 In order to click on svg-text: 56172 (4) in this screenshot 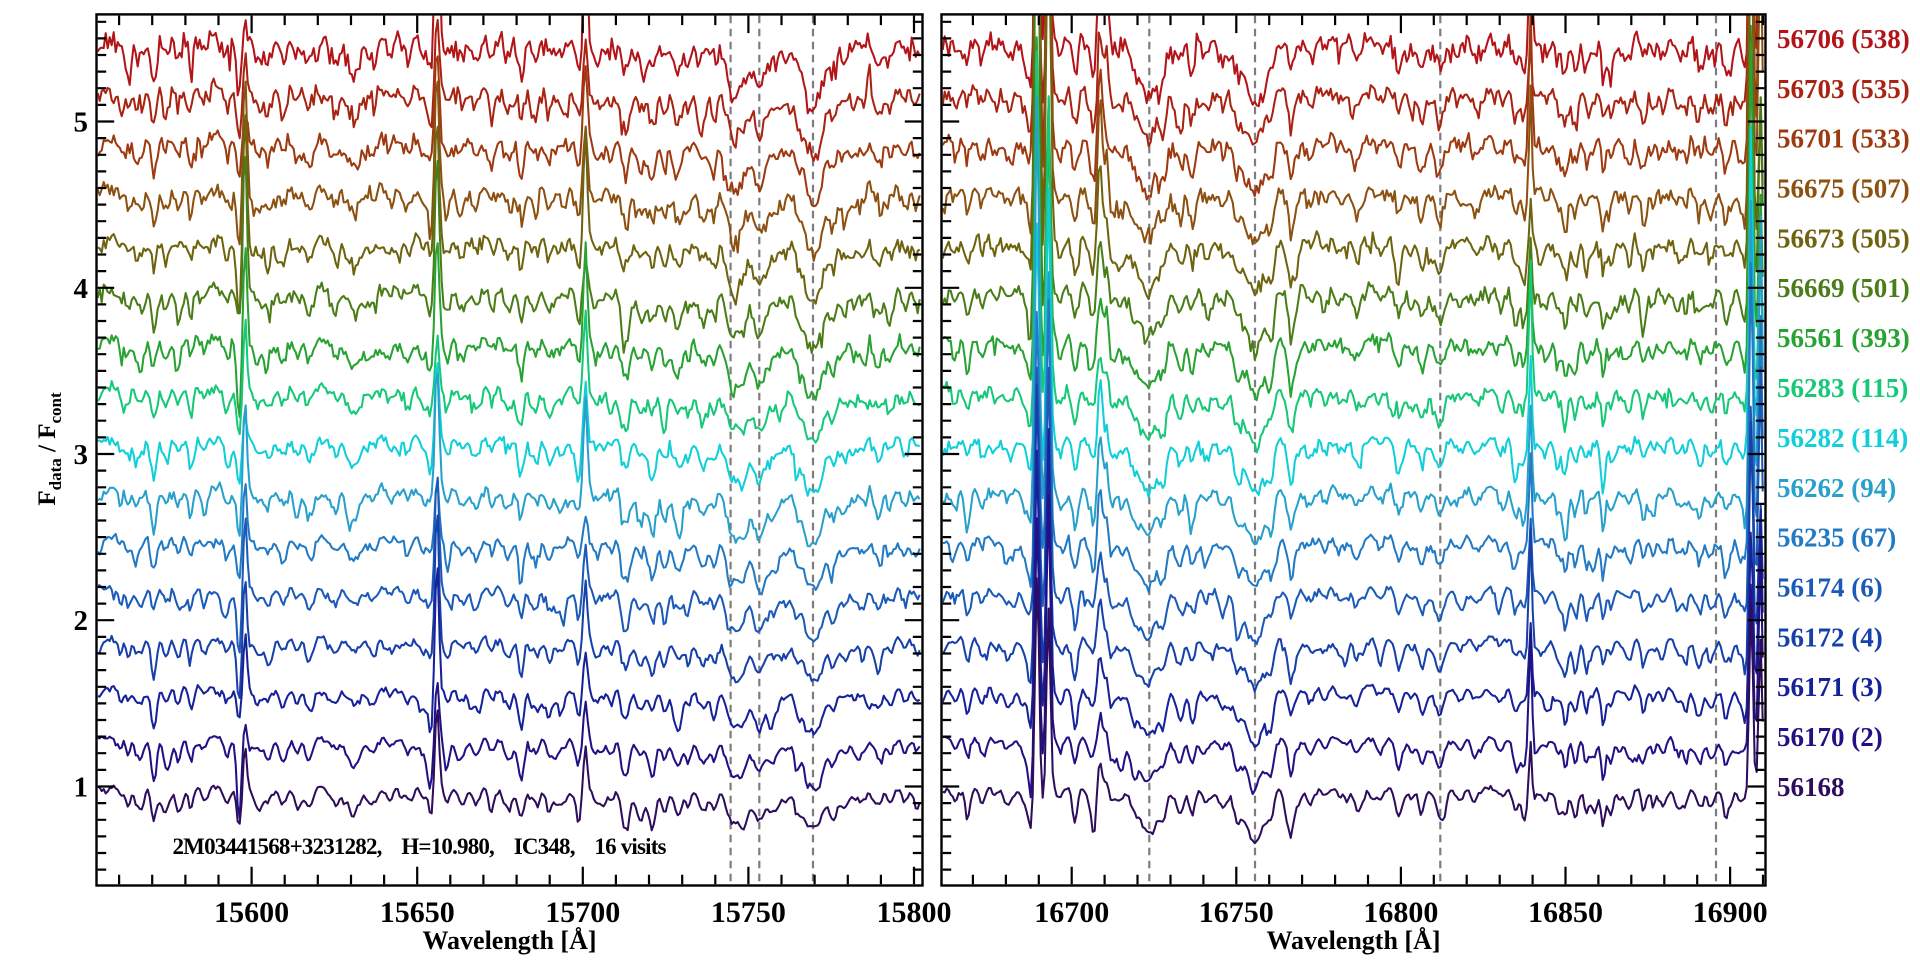, I will do `click(1830, 637)`.